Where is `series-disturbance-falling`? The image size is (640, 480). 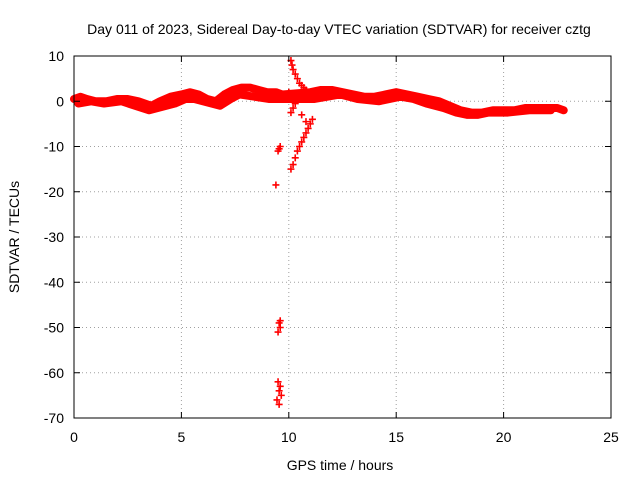 series-disturbance-falling is located at coordinates (300, 77).